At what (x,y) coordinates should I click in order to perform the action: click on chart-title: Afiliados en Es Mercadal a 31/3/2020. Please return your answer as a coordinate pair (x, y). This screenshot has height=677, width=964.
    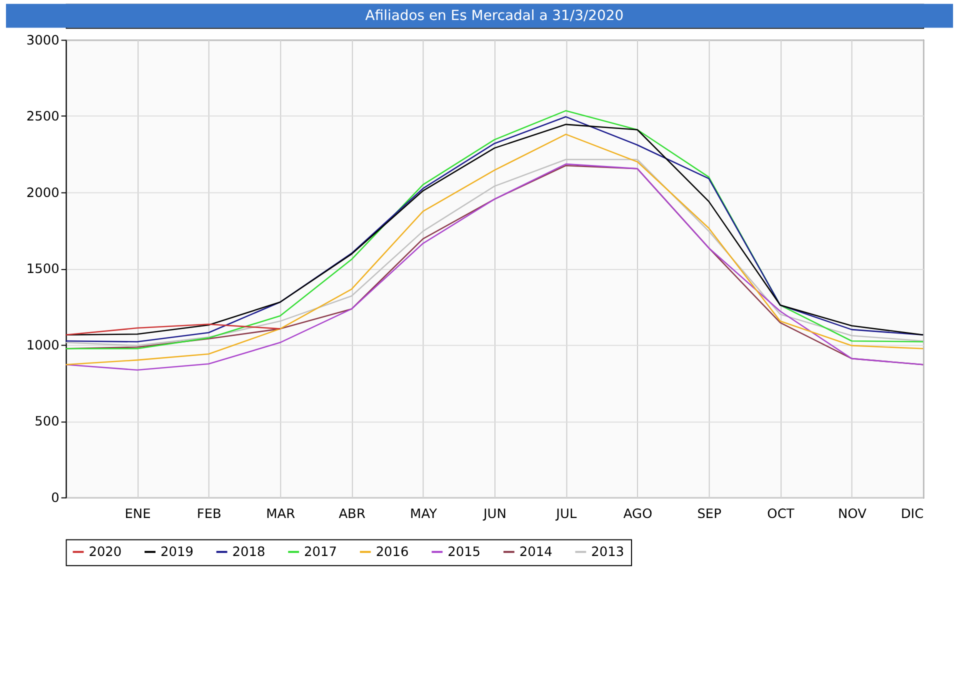
    Looking at the image, I should click on (494, 16).